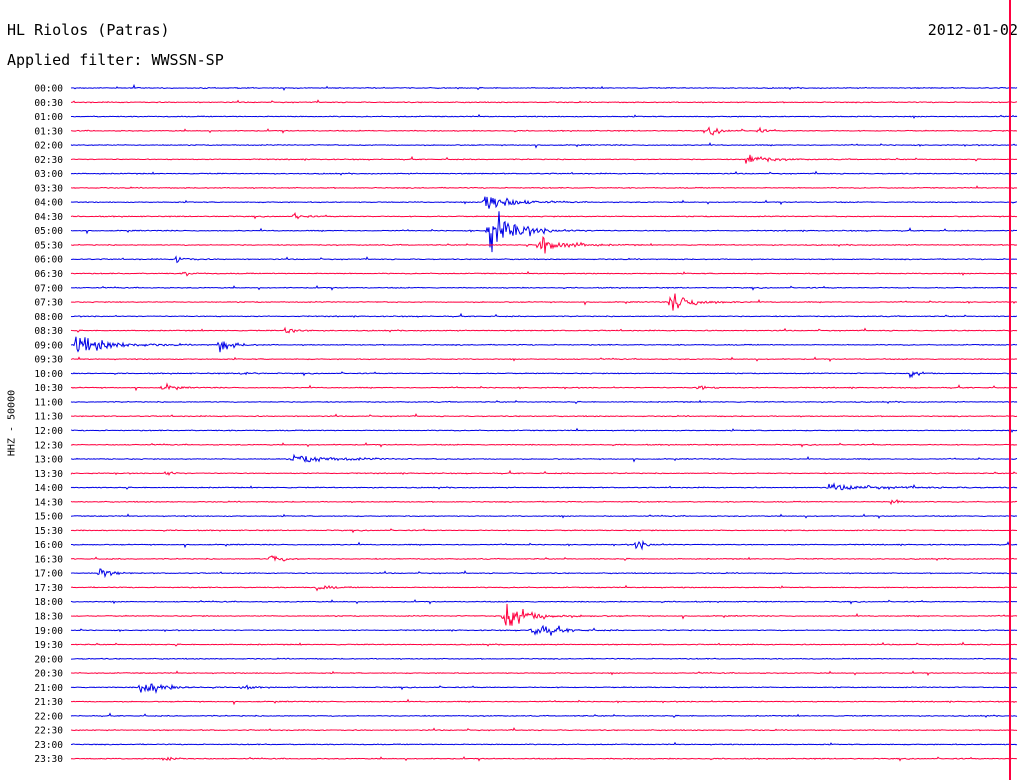 Image resolution: width=1024 pixels, height=780 pixels. Describe the element at coordinates (48, 716) in the screenshot. I see `row-time-label: 22:00` at that location.